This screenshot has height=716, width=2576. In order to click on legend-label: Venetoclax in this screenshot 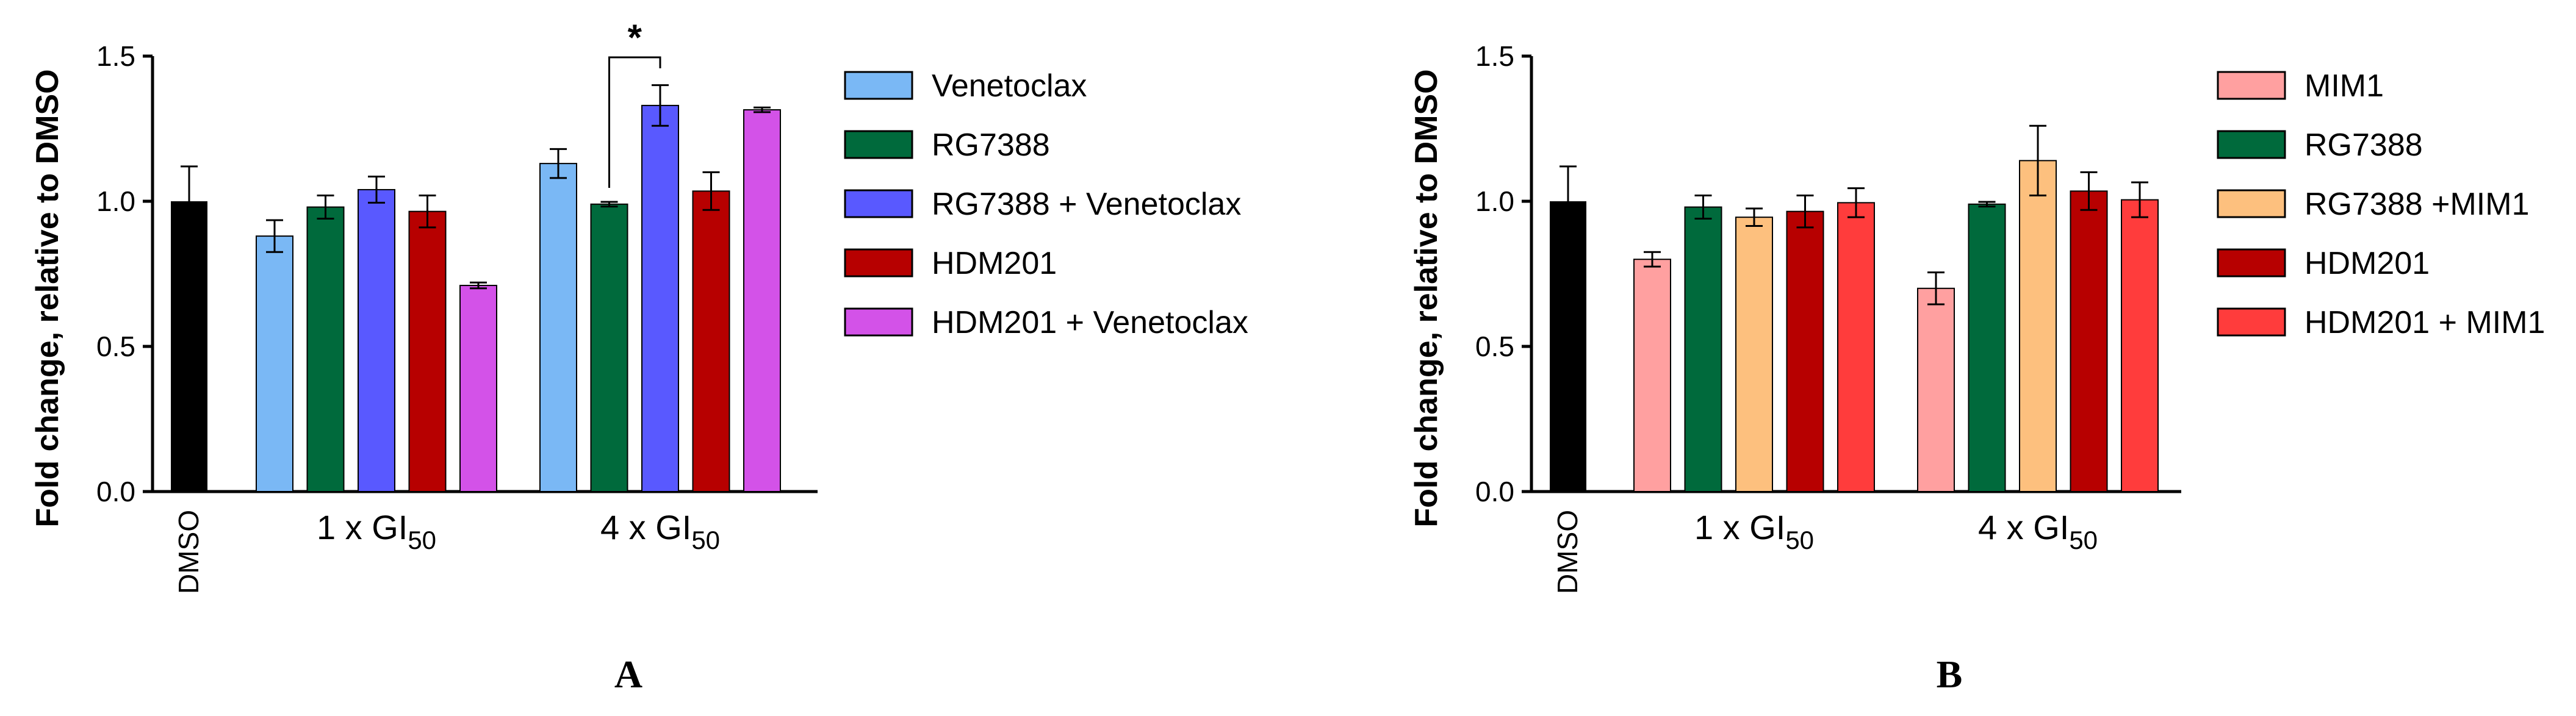, I will do `click(1009, 86)`.